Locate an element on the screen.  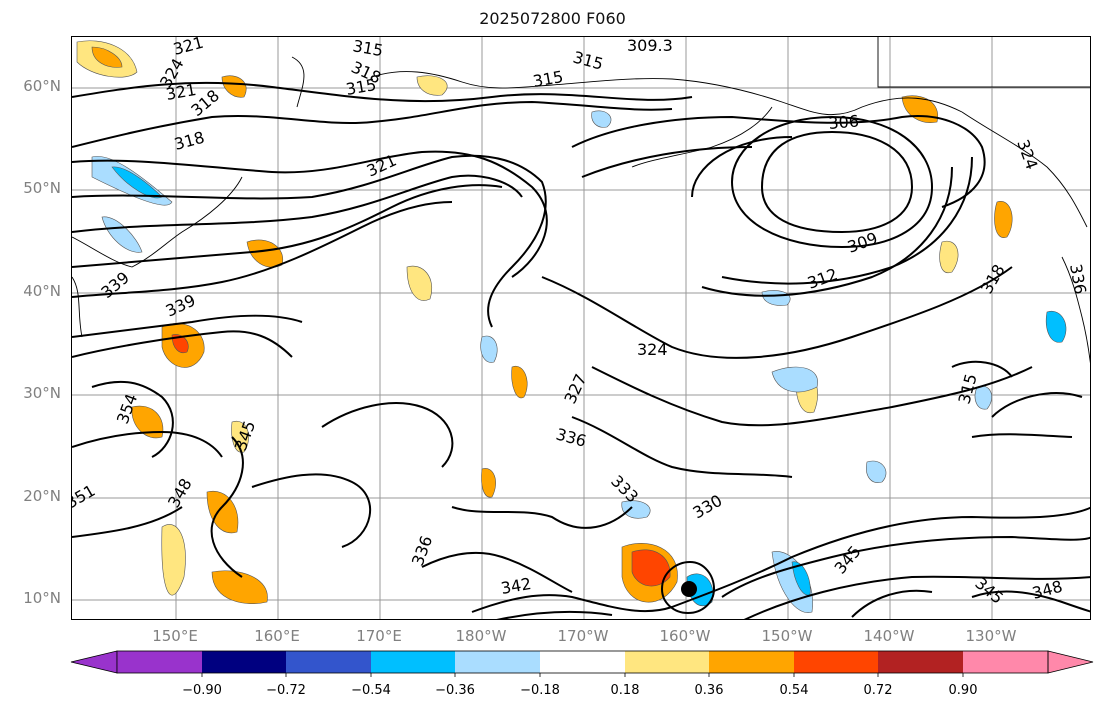
contour-label: 321 is located at coordinates (188, 48).